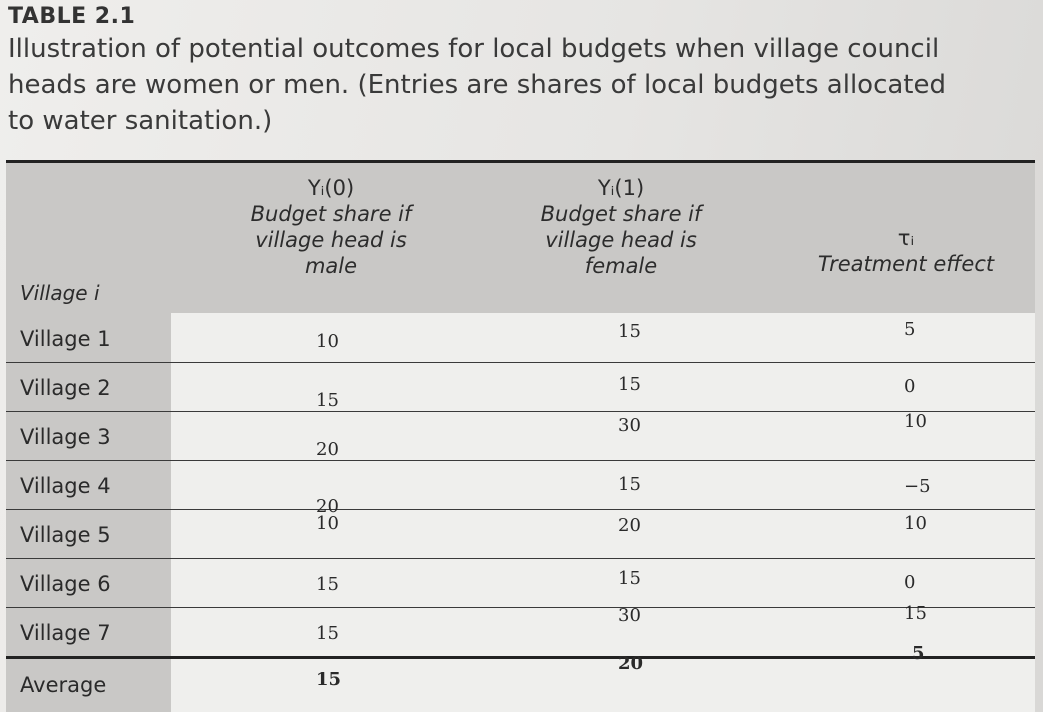 This screenshot has width=1043, height=712. What do you see at coordinates (520, 630) in the screenshot?
I see `table-row: Village 7 15 30 15` at bounding box center [520, 630].